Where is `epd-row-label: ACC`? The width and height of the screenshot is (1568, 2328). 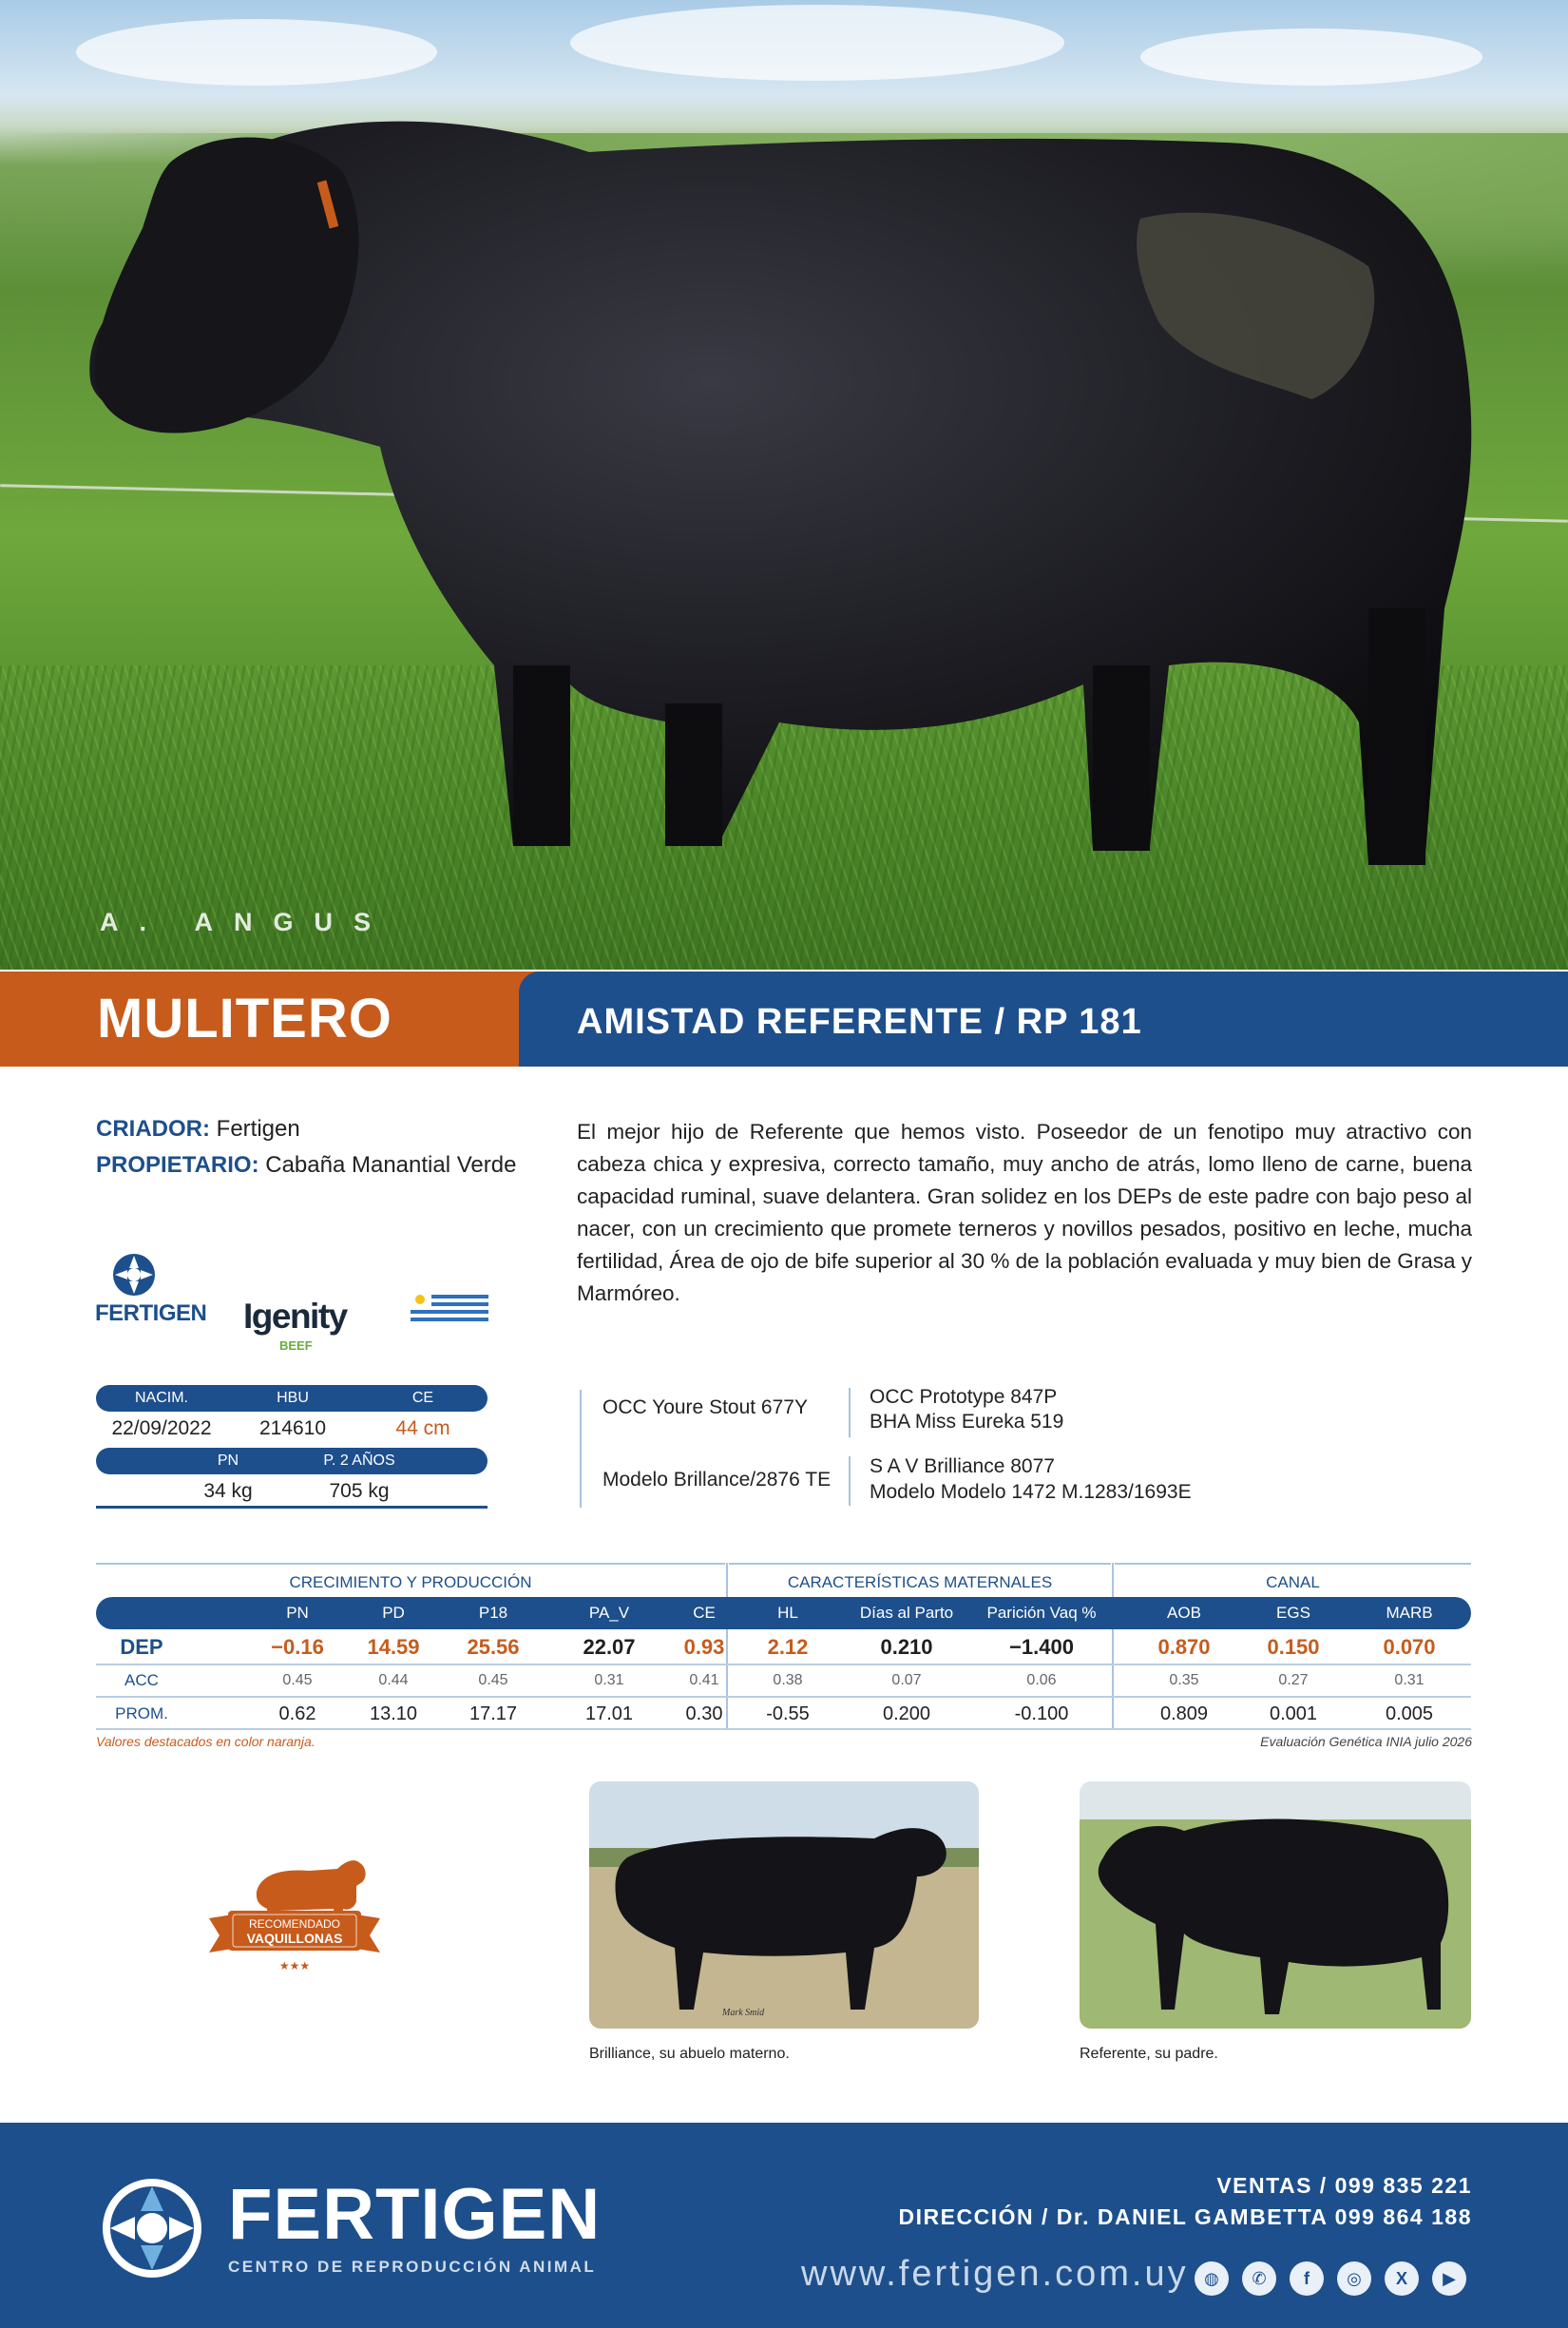
epd-row-label: ACC is located at coordinates (142, 1680).